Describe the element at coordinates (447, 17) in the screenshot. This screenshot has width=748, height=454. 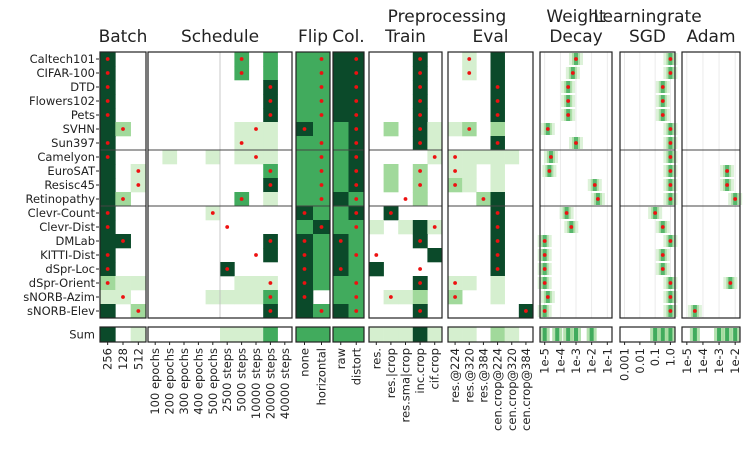
I see `supertitle: Preprocessing` at that location.